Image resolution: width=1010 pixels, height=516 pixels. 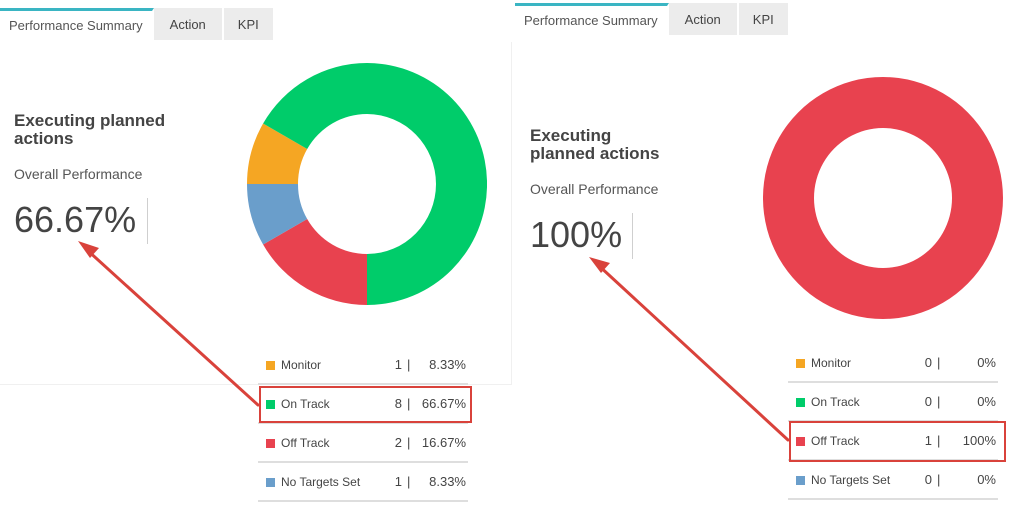 I want to click on legend-percent: 16.67%, so click(x=443, y=442).